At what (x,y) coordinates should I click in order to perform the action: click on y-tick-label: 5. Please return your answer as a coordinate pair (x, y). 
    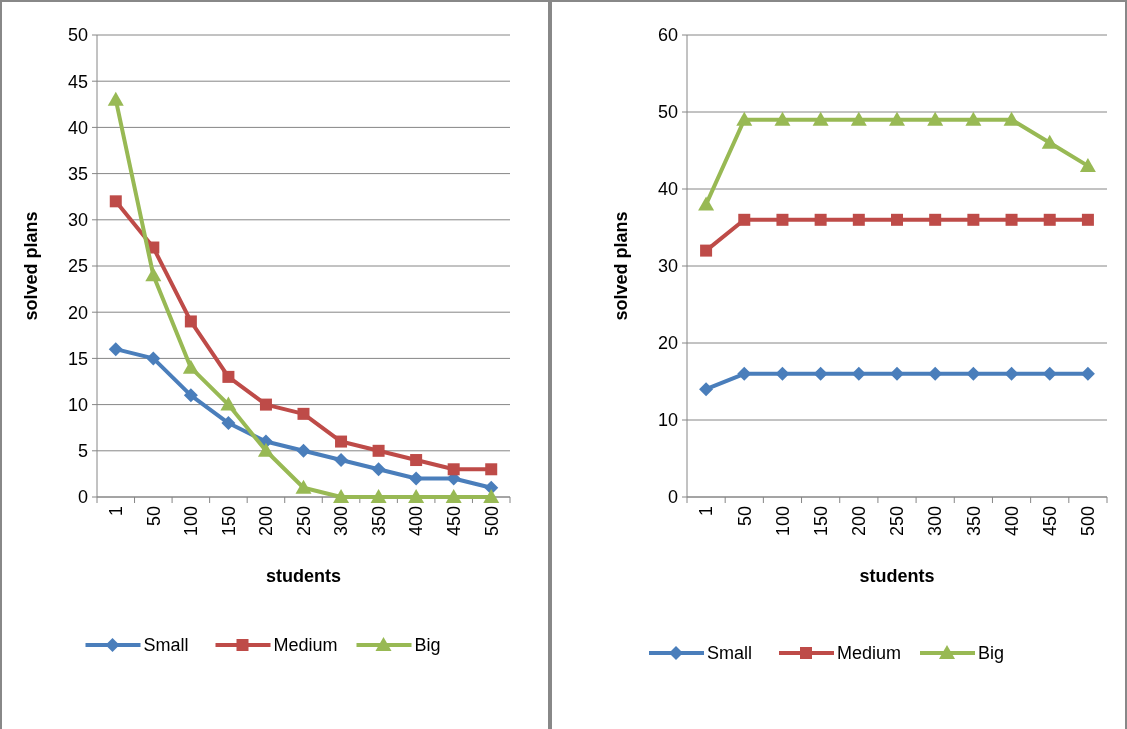
    Looking at the image, I should click on (82, 451).